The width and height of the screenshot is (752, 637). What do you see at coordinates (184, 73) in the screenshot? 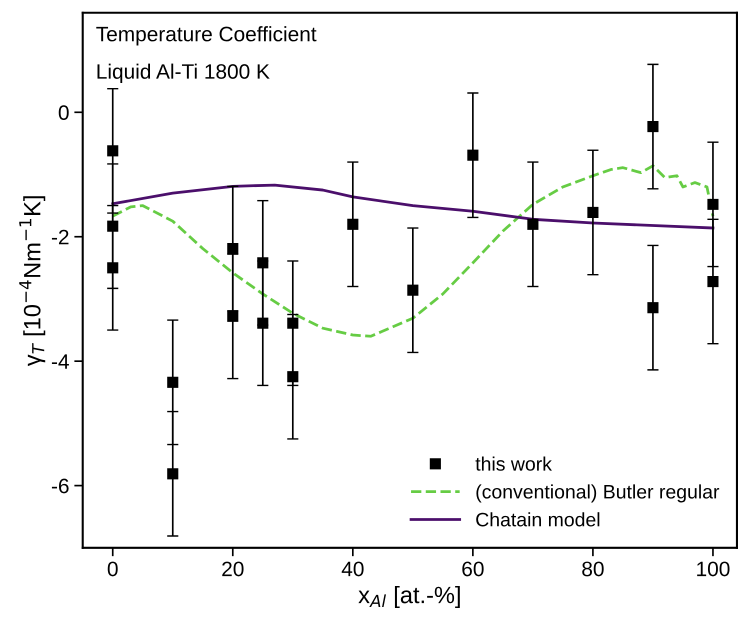
I see `annotation: Liquid Al-Ti 1800 K` at bounding box center [184, 73].